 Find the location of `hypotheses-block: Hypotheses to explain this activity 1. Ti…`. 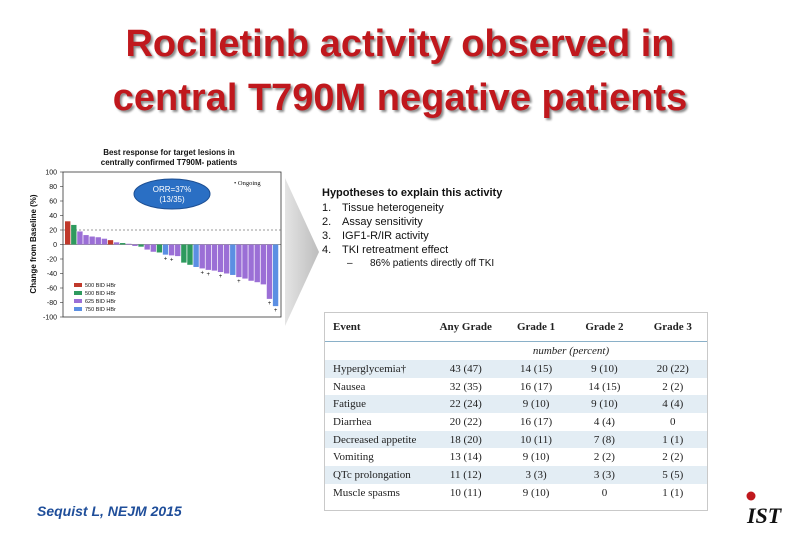

hypotheses-block: Hypotheses to explain this activity 1. Ti… is located at coordinates (412, 228).